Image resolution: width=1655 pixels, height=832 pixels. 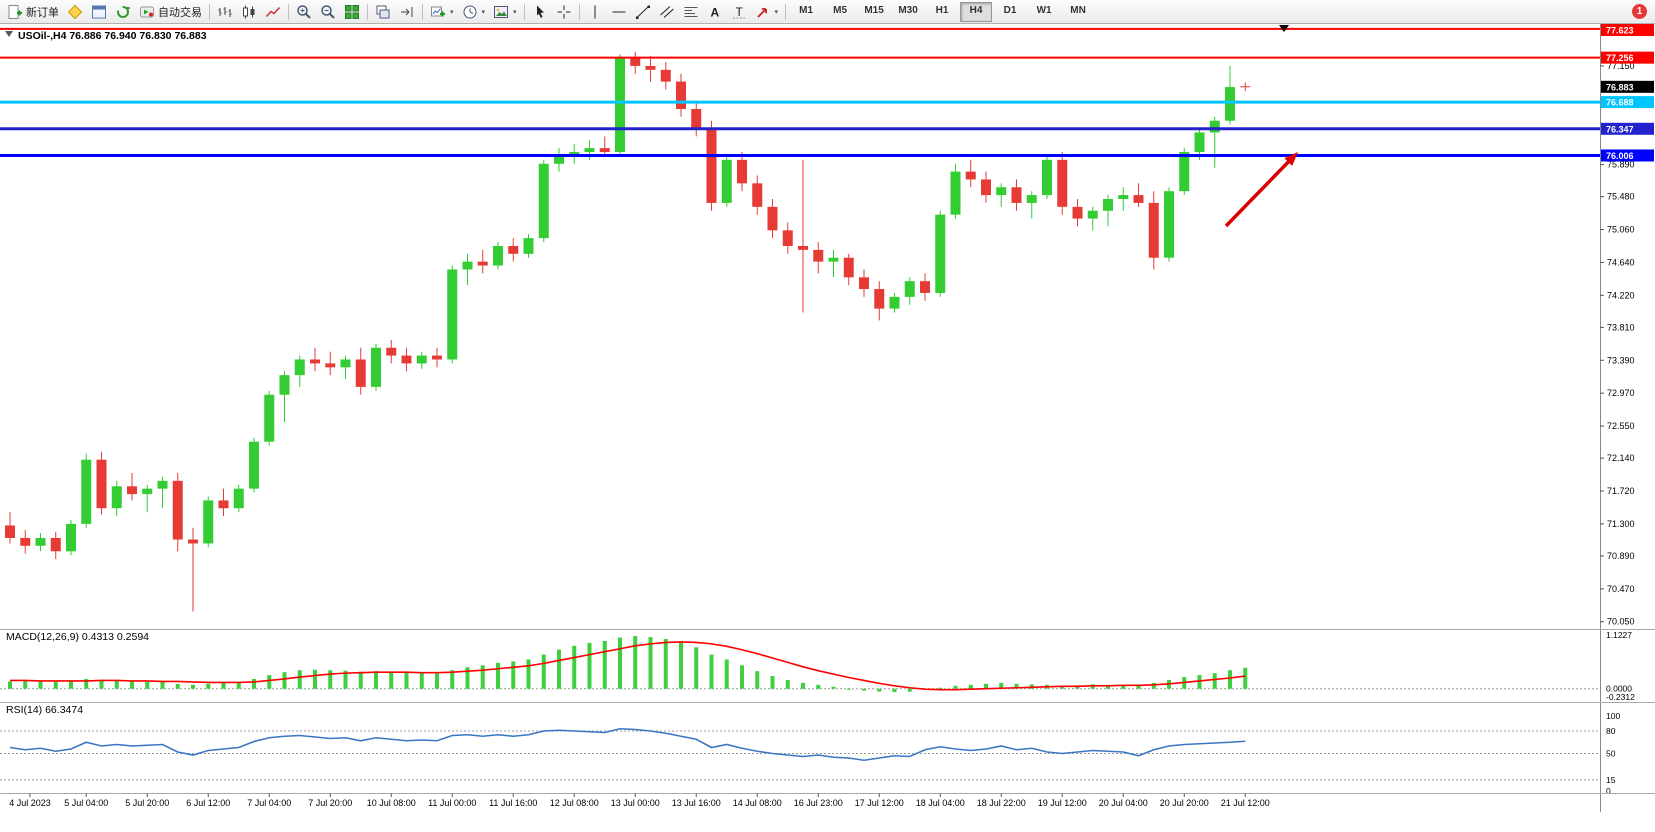 What do you see at coordinates (180, 12) in the screenshot?
I see `autotrading-label: 自动交易` at bounding box center [180, 12].